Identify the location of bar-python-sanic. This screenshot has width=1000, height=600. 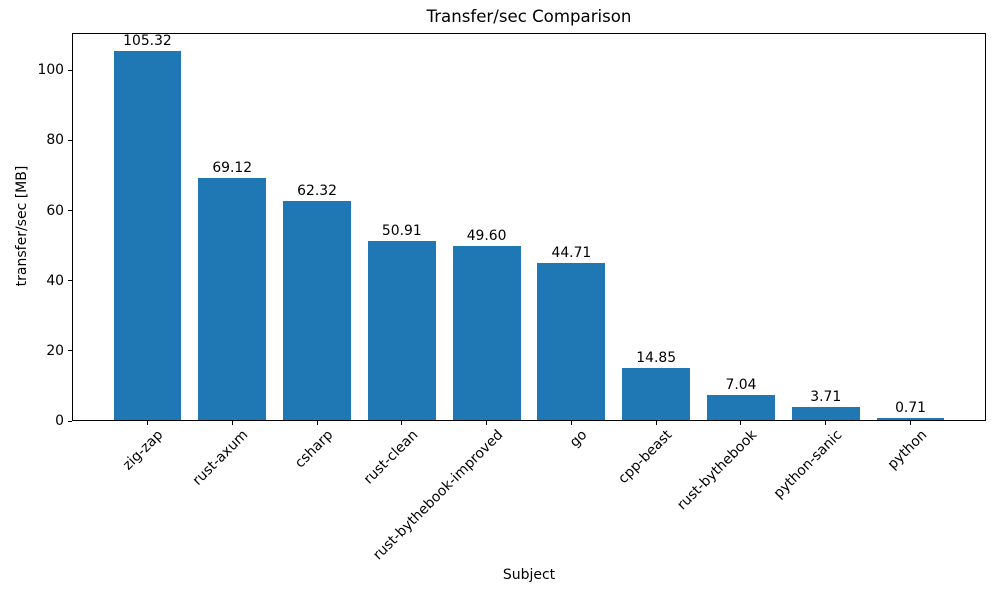
(825, 413).